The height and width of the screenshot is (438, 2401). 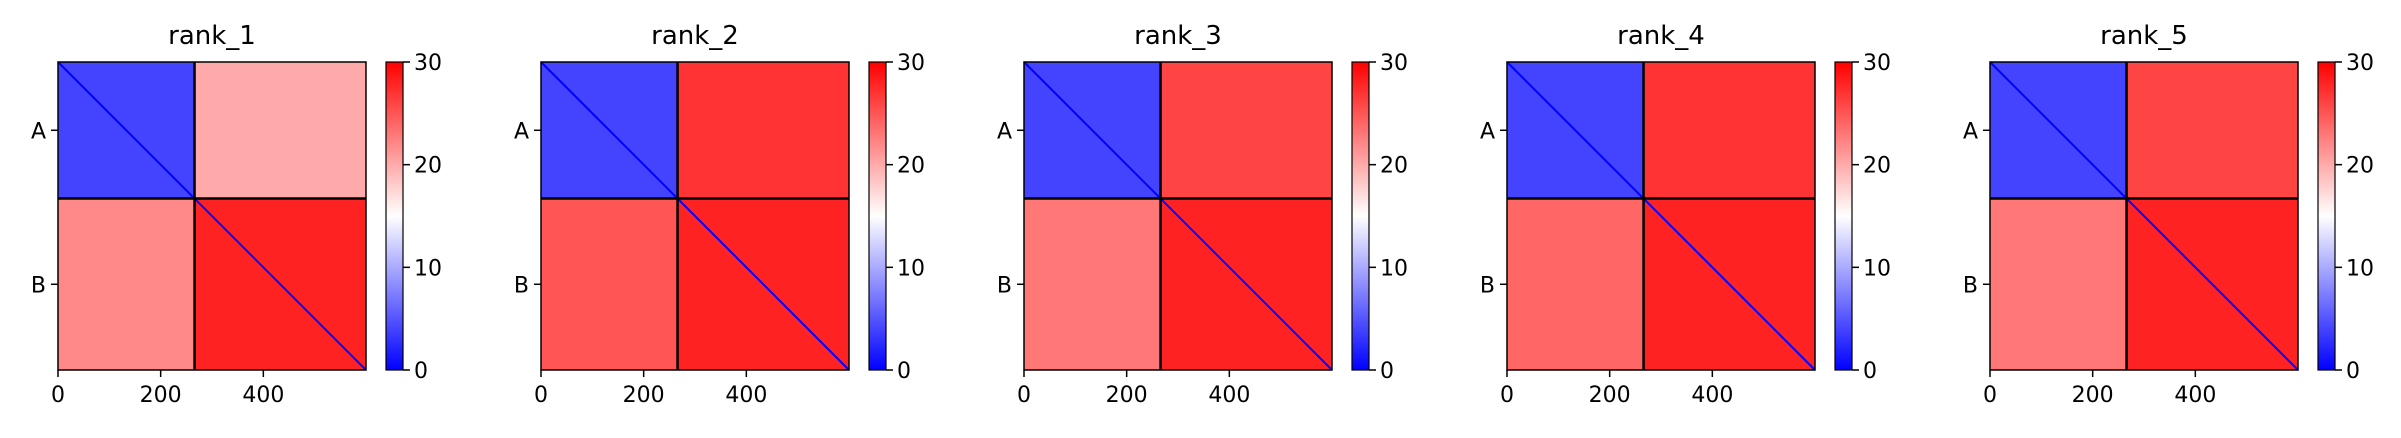 I want to click on chart-title: rank_2, so click(x=695, y=36).